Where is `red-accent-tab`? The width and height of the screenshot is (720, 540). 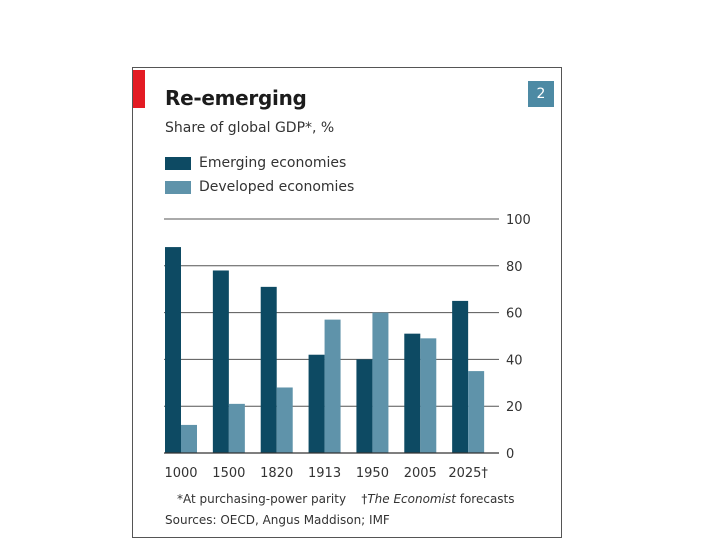 red-accent-tab is located at coordinates (139, 89).